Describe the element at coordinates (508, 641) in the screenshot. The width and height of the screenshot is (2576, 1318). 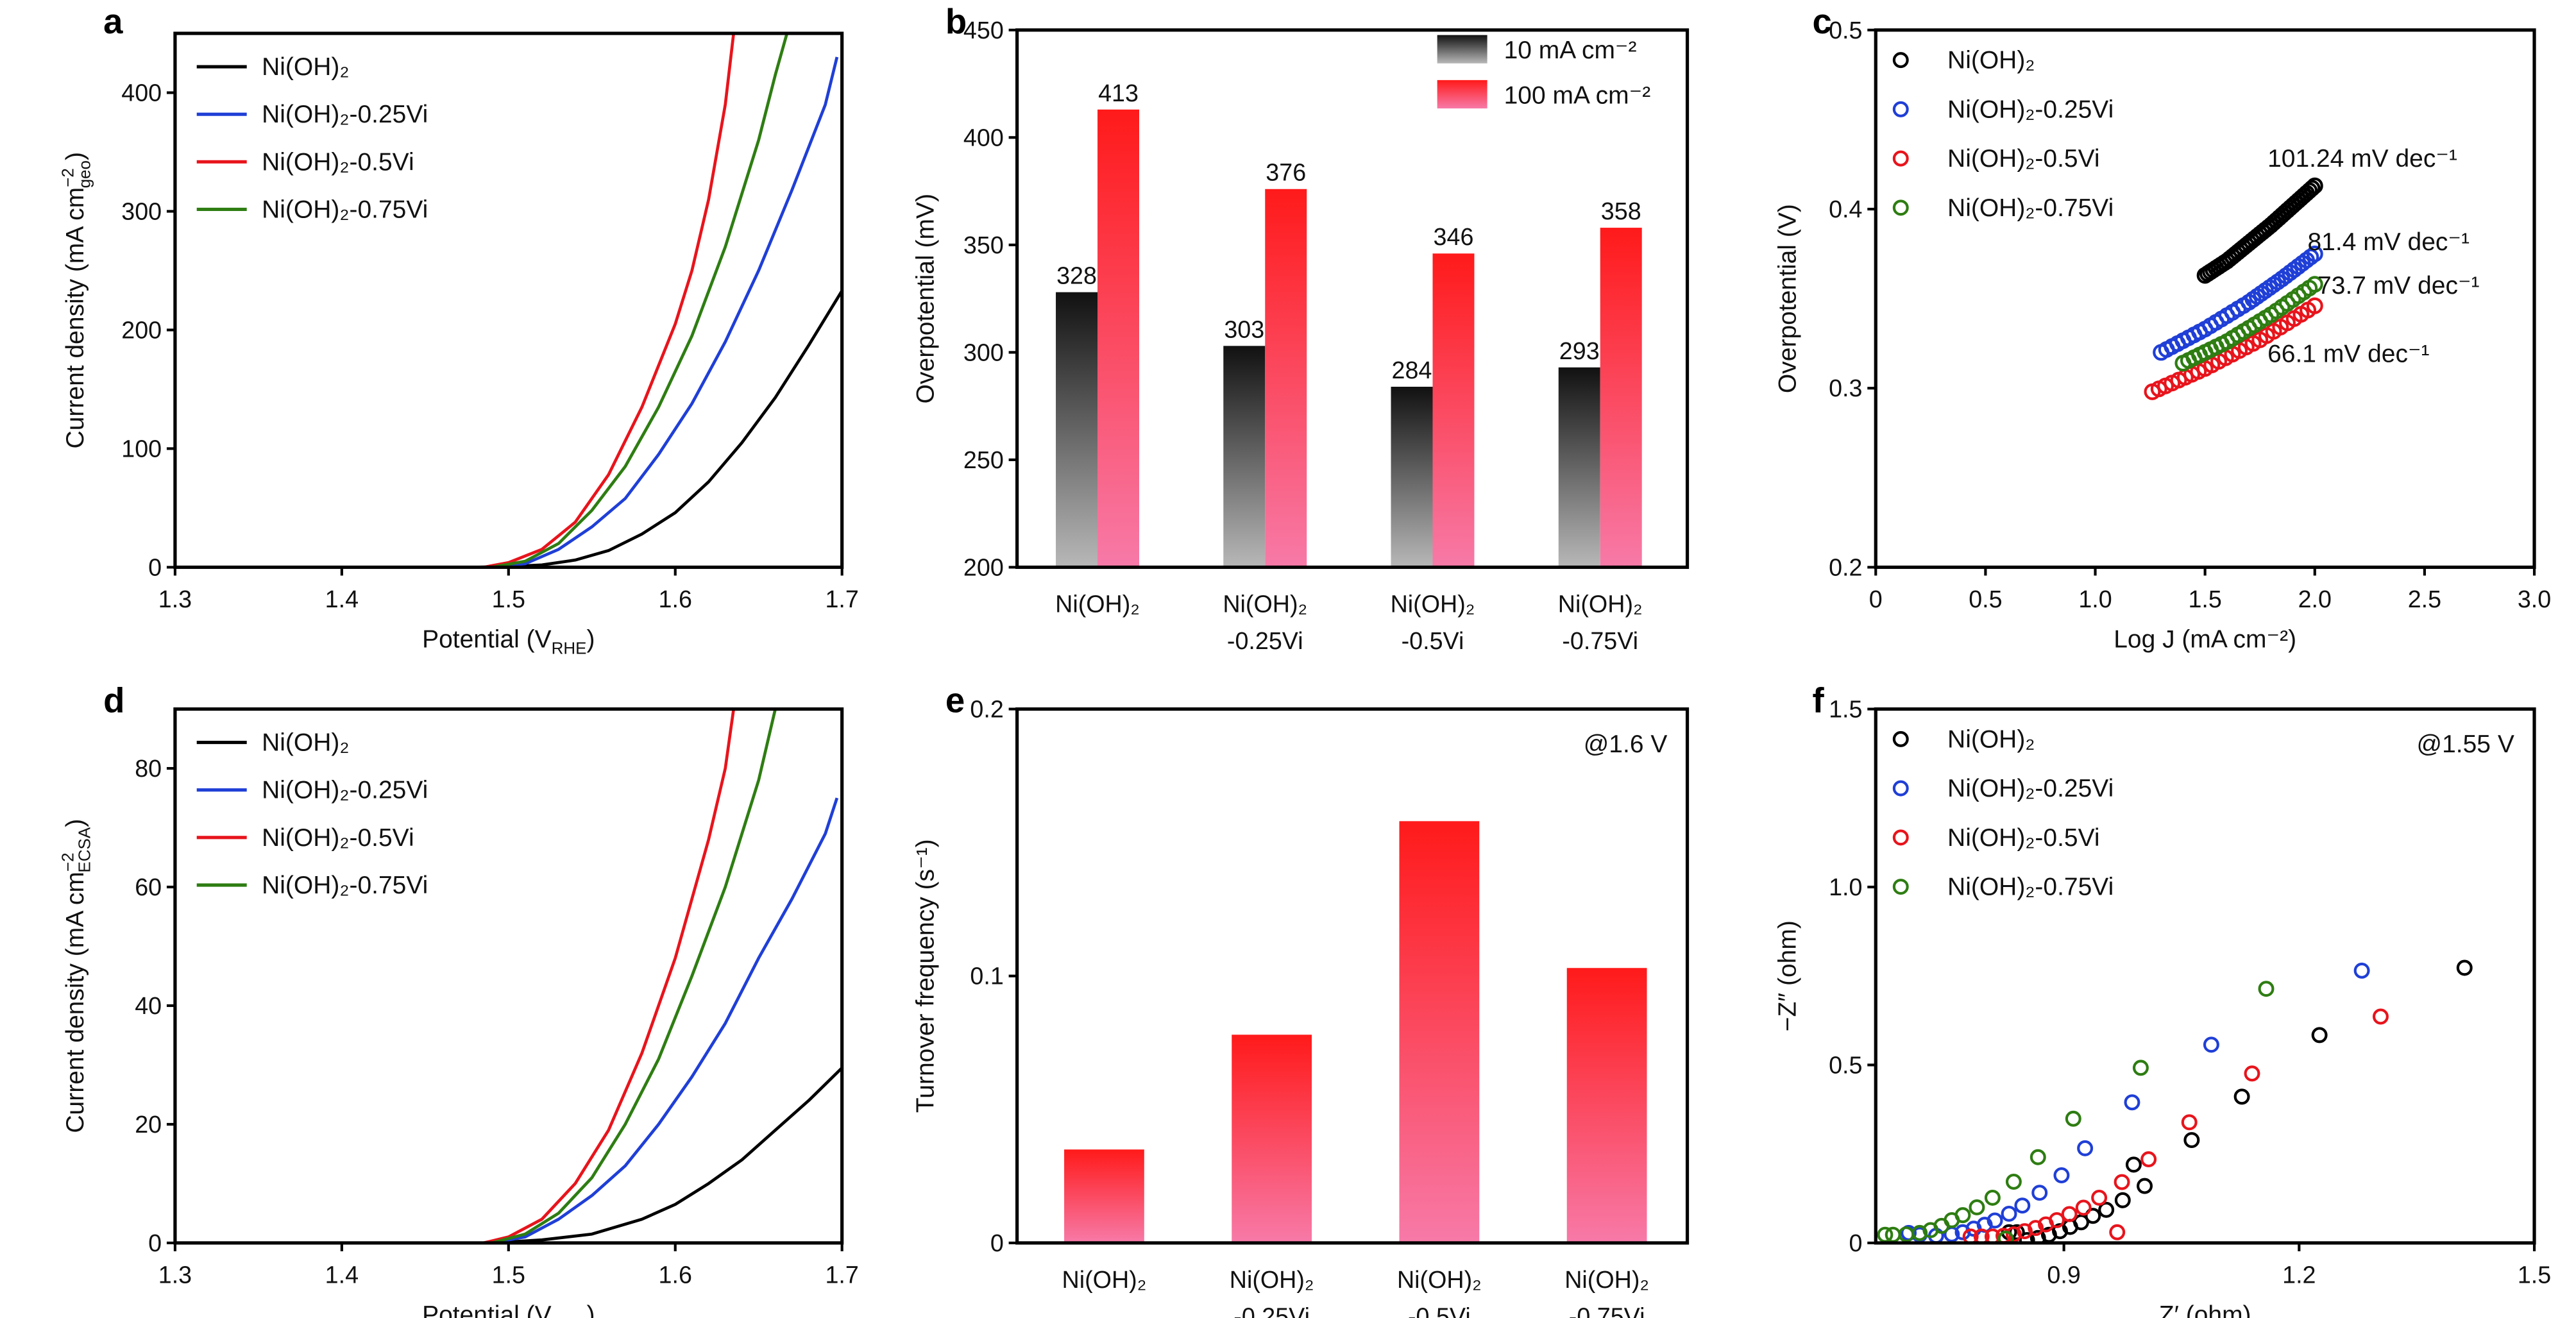
I see `x-axis-label: Potential (VRHE)` at that location.